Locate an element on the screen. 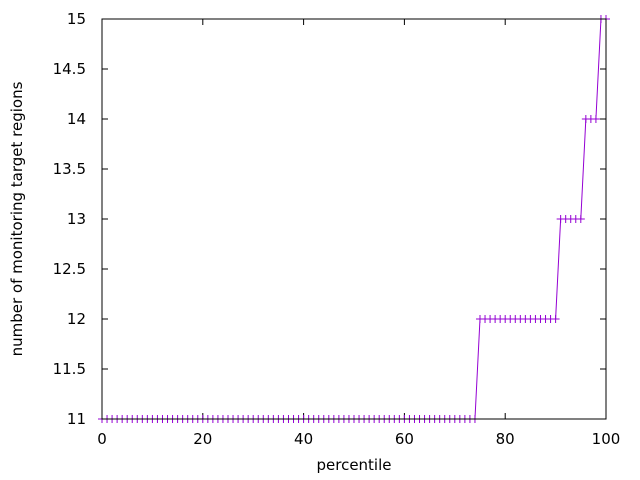 This screenshot has height=480, width=640. y-tick-label: 14.5 is located at coordinates (69, 69).